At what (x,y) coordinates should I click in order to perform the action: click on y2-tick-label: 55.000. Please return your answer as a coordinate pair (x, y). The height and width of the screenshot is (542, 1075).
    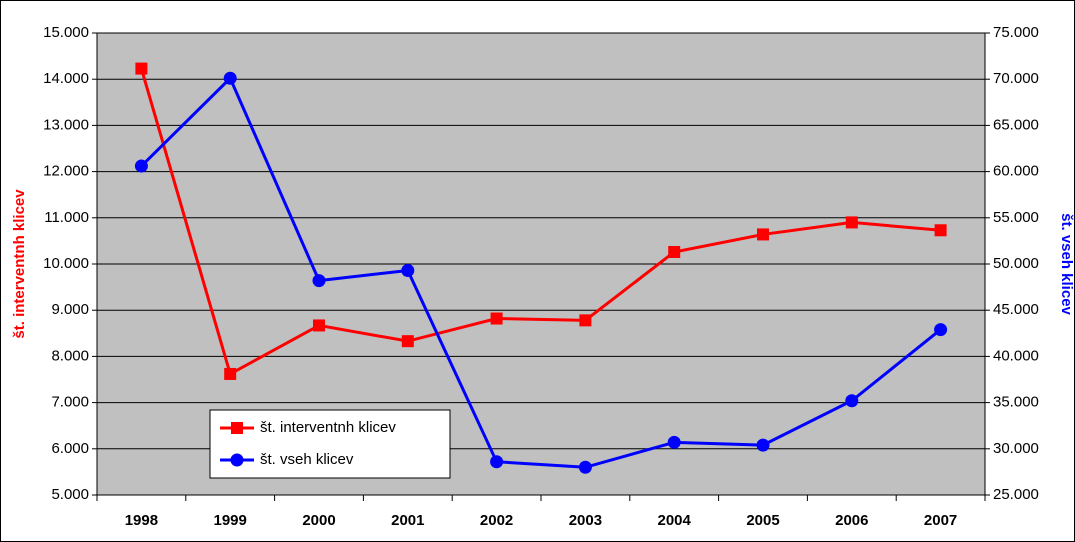
    Looking at the image, I should click on (1016, 217).